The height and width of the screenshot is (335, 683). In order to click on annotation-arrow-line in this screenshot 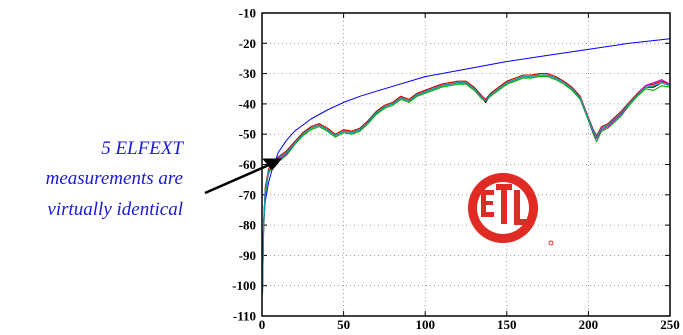, I will do `click(237, 179)`.